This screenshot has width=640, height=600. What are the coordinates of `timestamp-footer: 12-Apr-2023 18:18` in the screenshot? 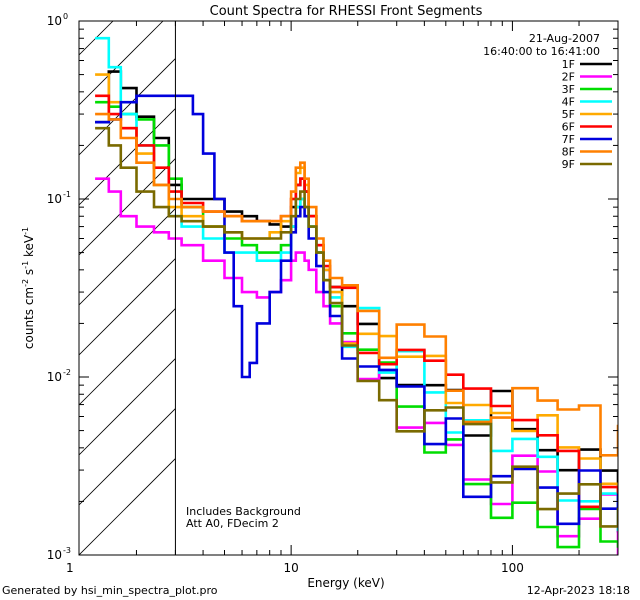 It's located at (578, 590).